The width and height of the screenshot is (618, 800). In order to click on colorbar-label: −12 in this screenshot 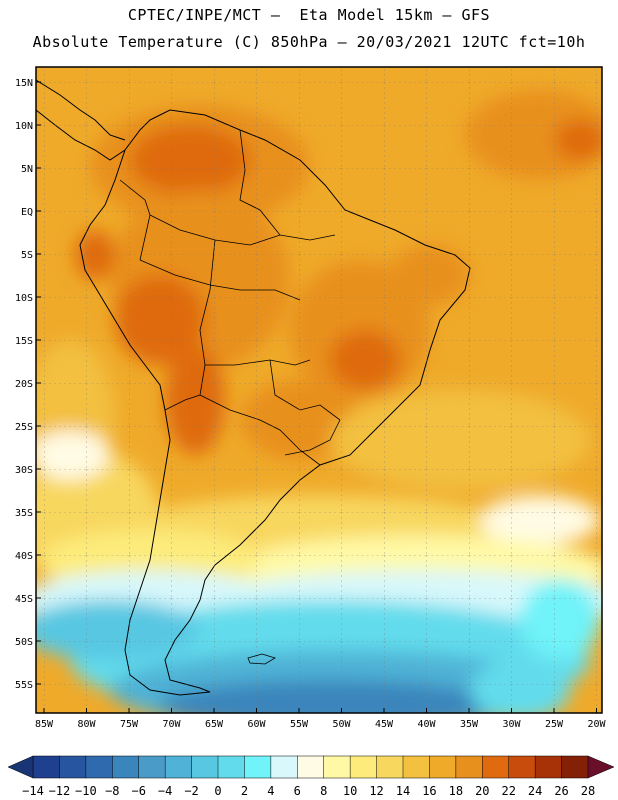, I will do `click(60, 791)`.